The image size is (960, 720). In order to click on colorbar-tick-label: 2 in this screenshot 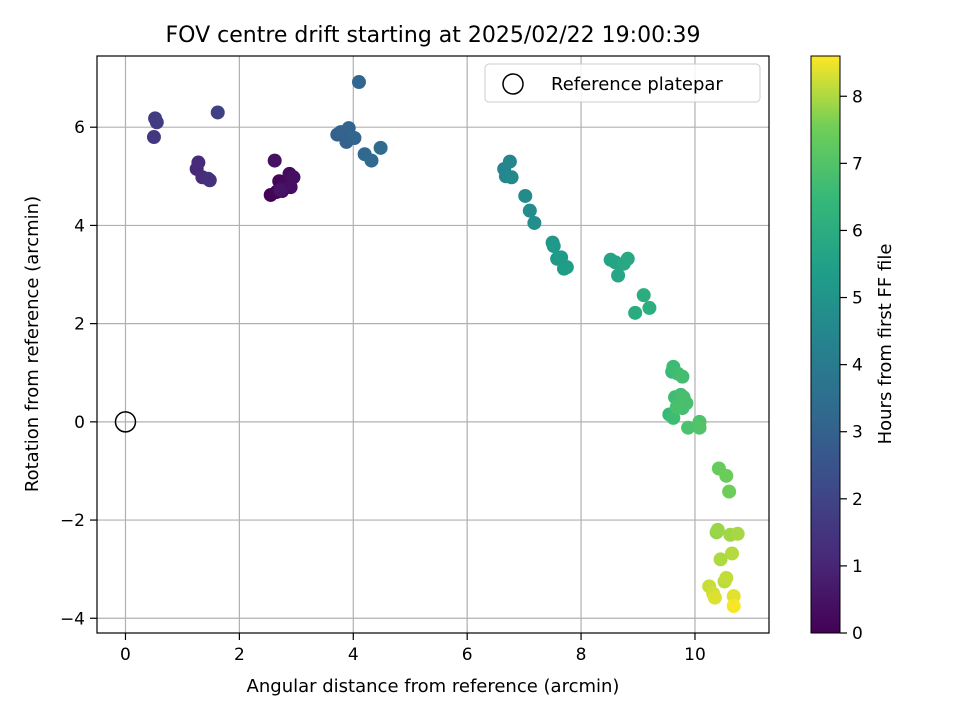, I will do `click(857, 500)`.